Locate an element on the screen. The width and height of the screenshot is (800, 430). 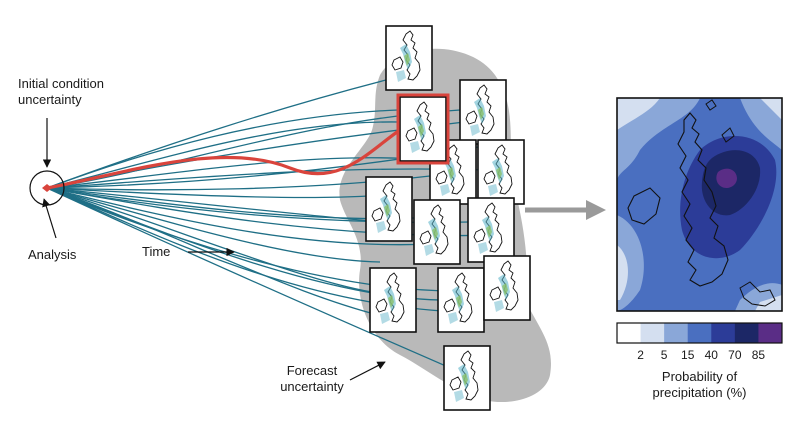
initial-condition-label-line2: uncertainty is located at coordinates (50, 99).